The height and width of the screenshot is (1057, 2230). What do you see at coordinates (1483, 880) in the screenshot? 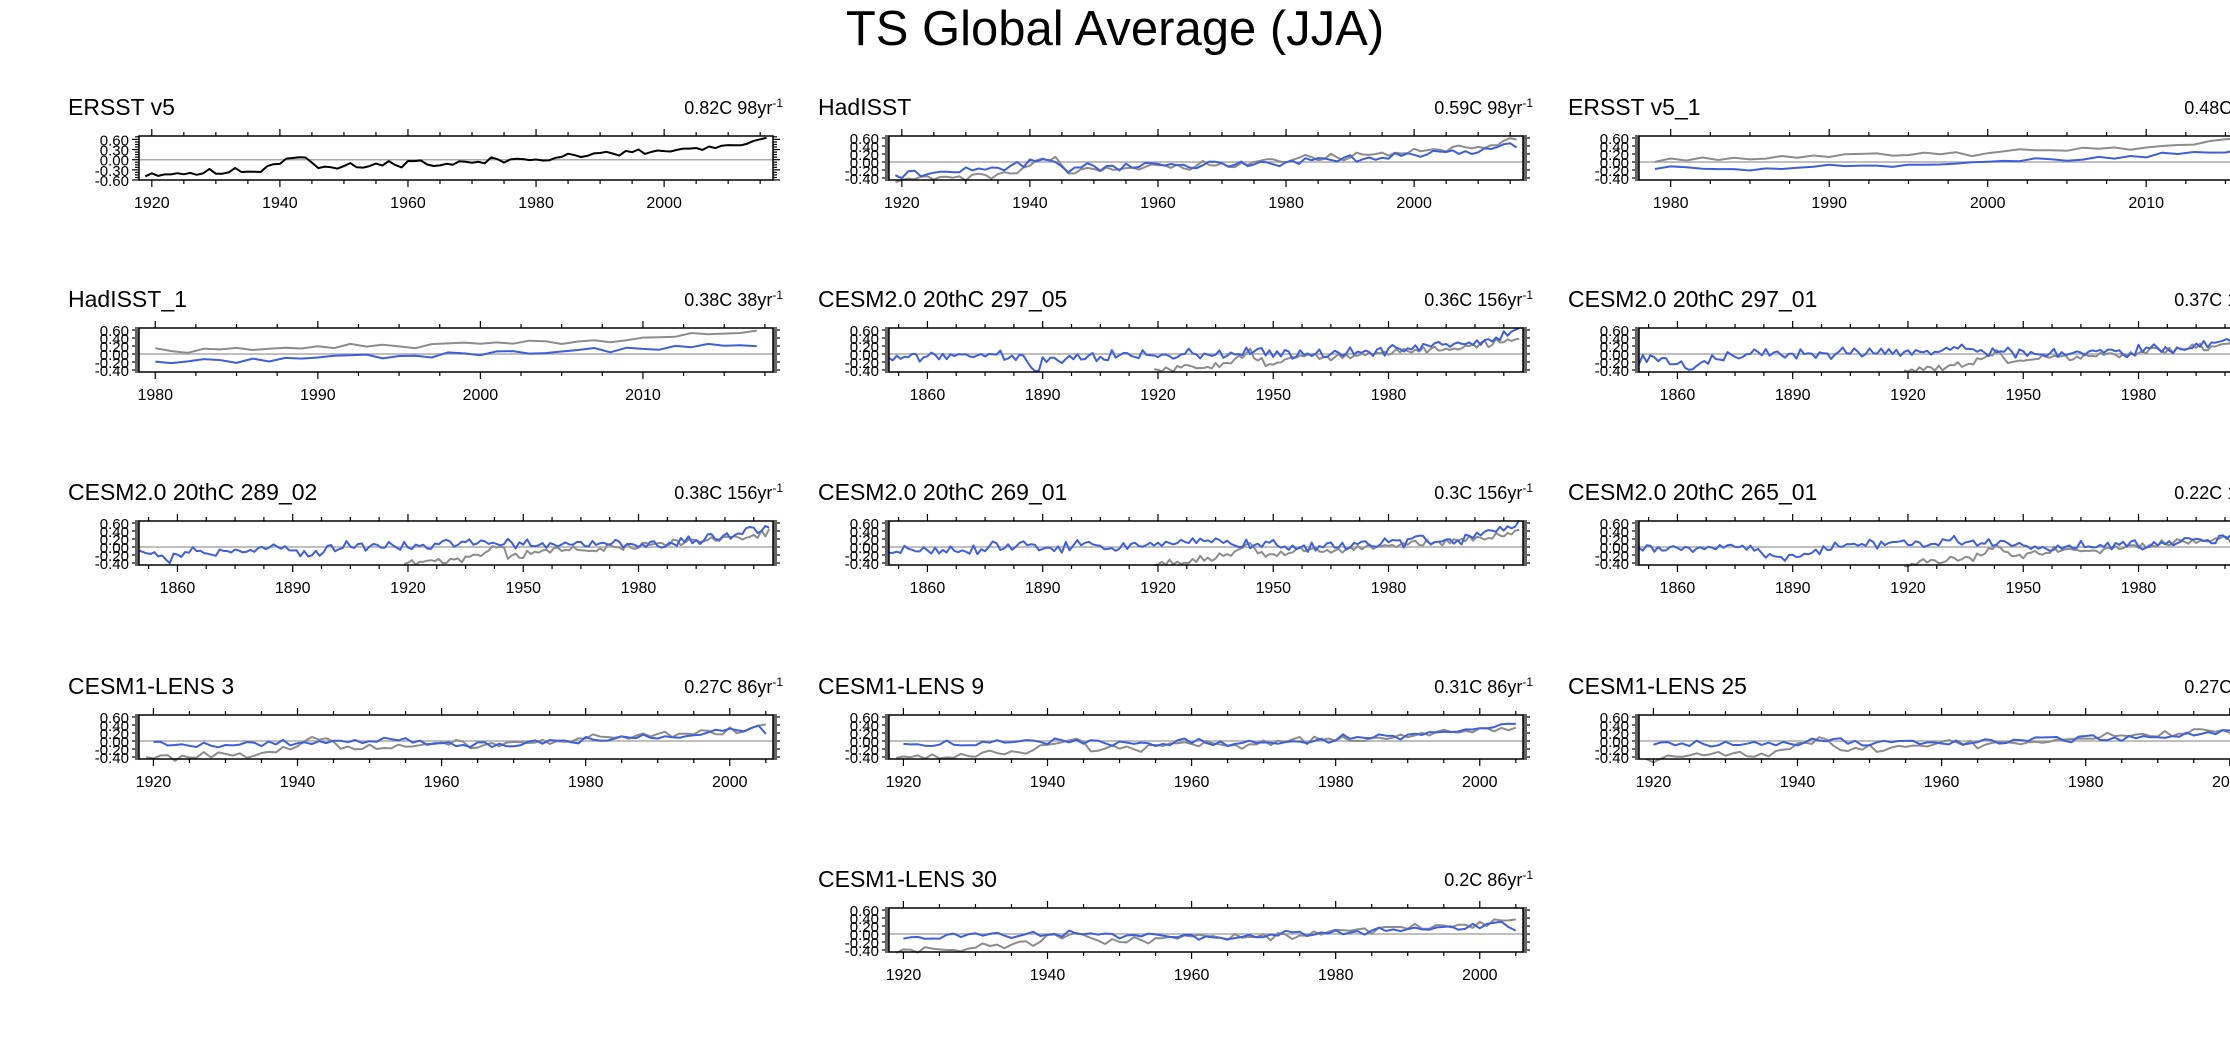
I see `trend-value: 0.2C 86yr` at bounding box center [1483, 880].